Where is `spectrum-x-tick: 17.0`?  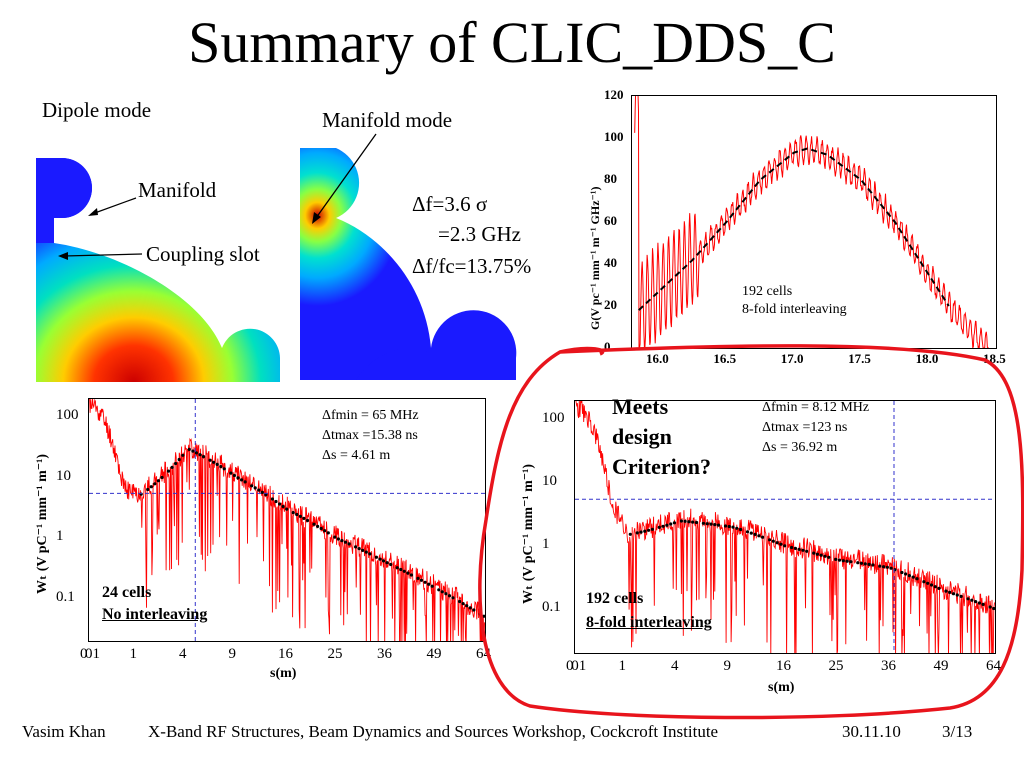 spectrum-x-tick: 17.0 is located at coordinates (792, 358).